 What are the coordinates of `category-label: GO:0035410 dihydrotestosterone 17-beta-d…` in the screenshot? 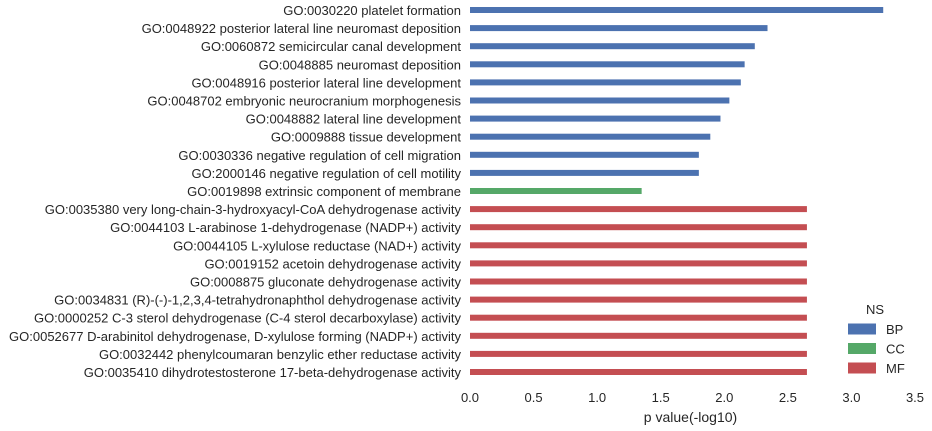 It's located at (273, 372).